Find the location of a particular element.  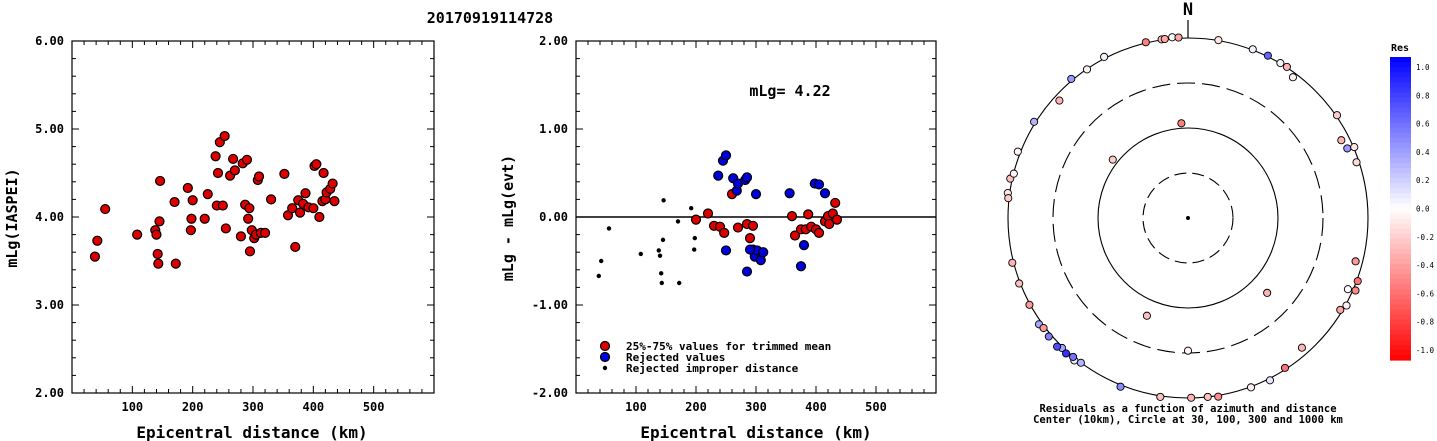

north-label: N is located at coordinates (1188, 10).